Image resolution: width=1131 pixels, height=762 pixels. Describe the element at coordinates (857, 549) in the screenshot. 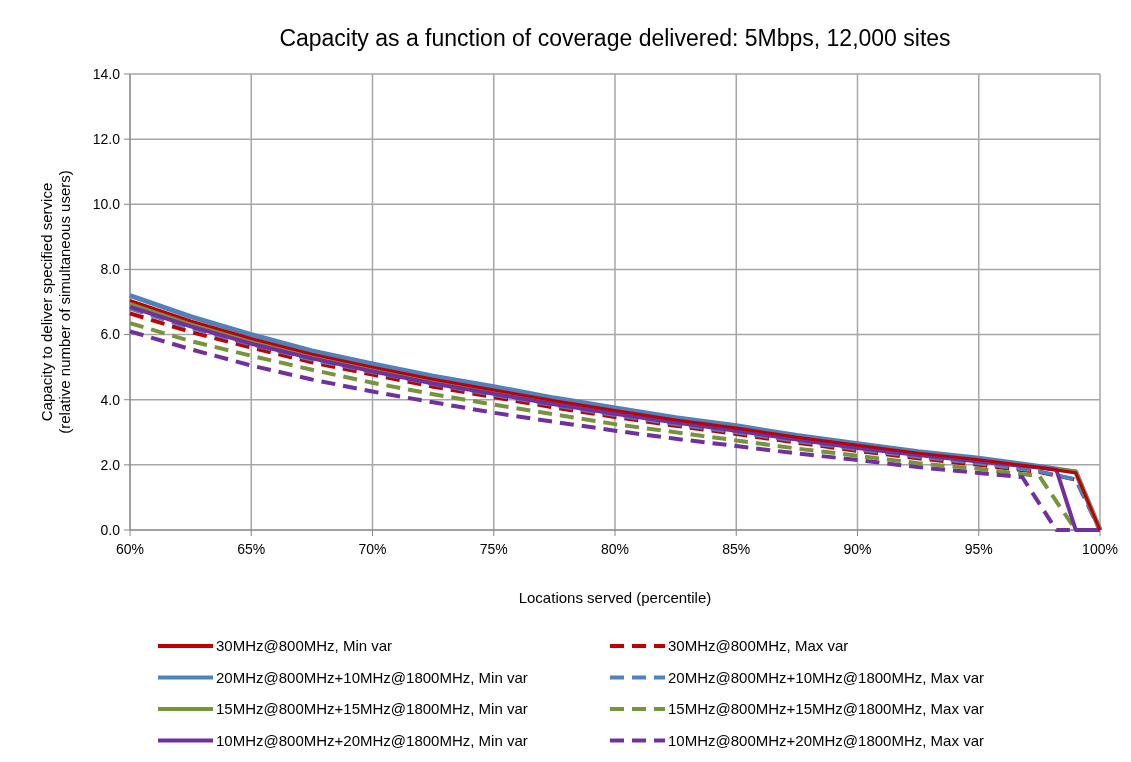

I see `x-tick-label: 90%` at that location.